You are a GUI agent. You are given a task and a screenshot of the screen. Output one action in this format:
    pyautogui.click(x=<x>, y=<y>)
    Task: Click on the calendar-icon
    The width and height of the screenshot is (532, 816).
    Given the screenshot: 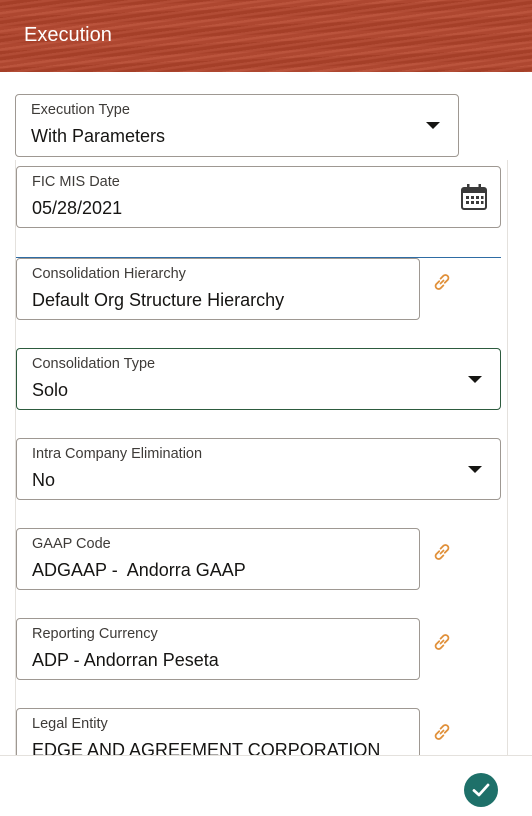 What is the action you would take?
    pyautogui.click(x=474, y=197)
    